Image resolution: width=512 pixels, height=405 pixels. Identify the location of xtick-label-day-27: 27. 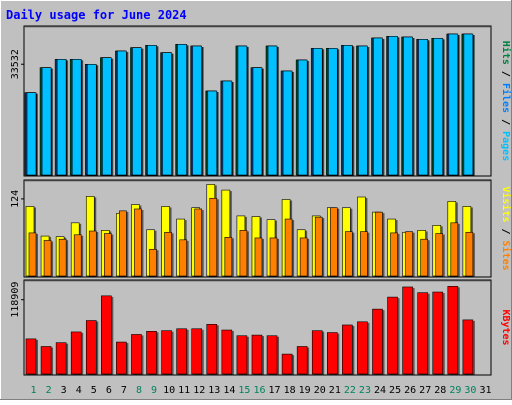
(425, 390).